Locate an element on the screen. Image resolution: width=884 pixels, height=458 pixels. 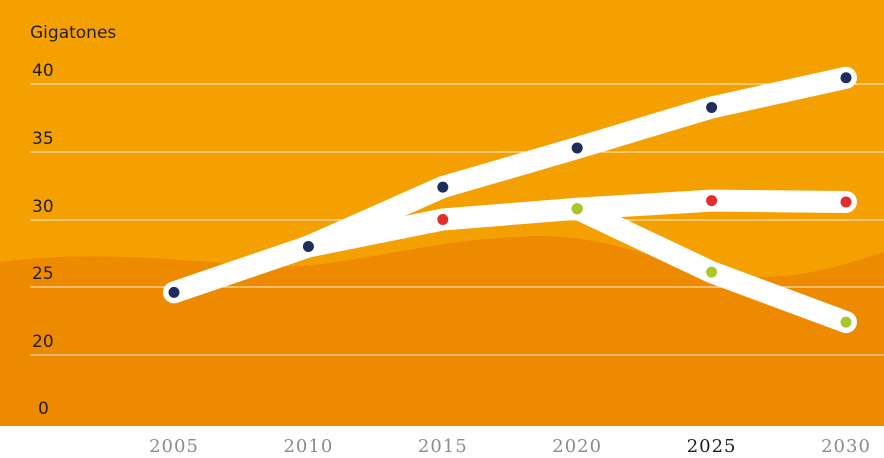
x-tick-label: 2005 is located at coordinates (174, 446).